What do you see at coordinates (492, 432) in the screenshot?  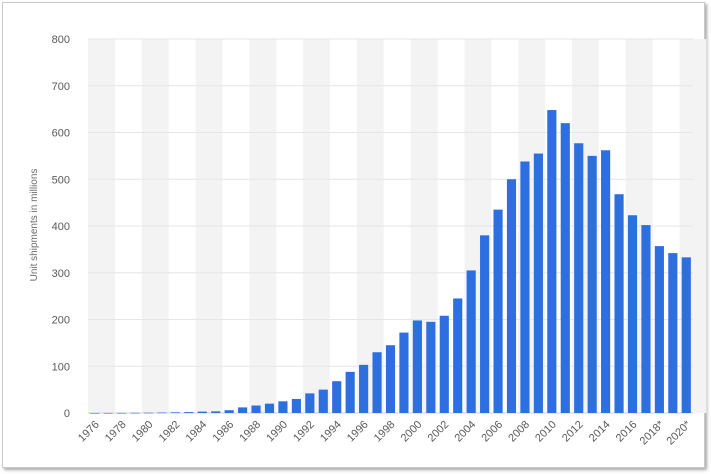 I see `x-tick-label: 2006` at bounding box center [492, 432].